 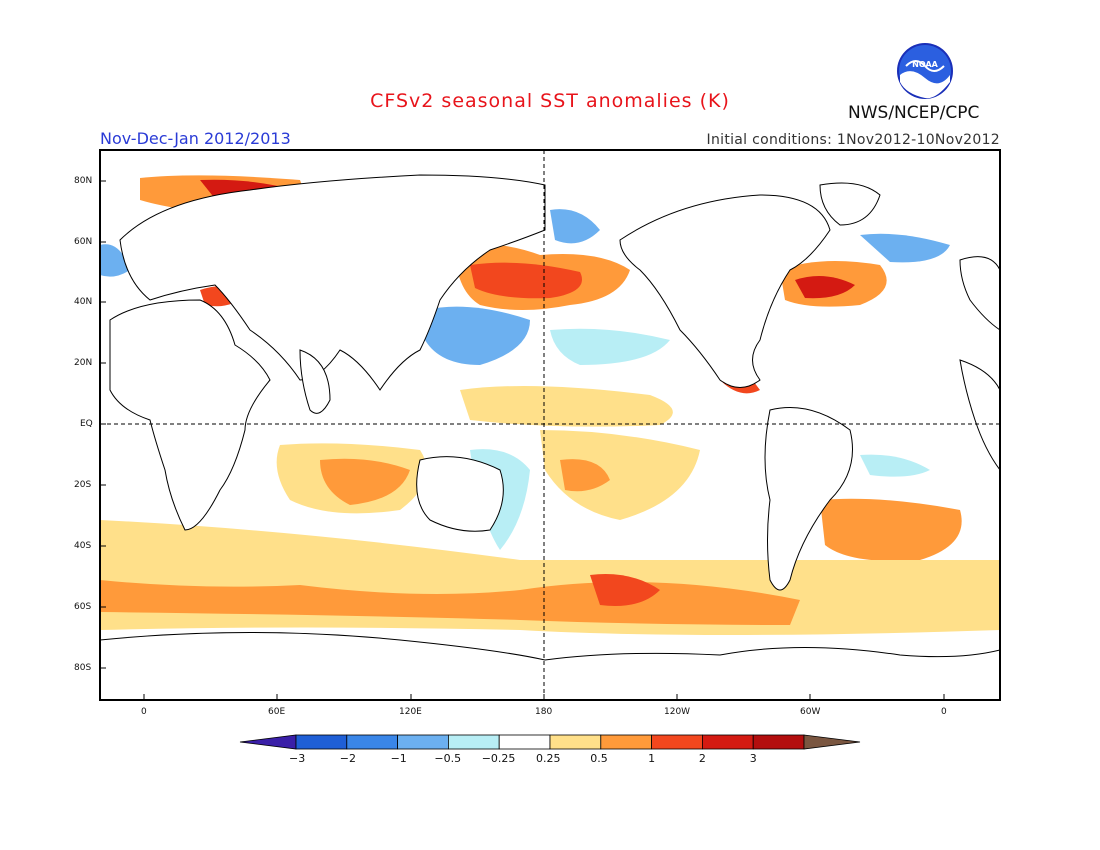 What do you see at coordinates (585, 475) in the screenshot?
I see `south-pacific-orange` at bounding box center [585, 475].